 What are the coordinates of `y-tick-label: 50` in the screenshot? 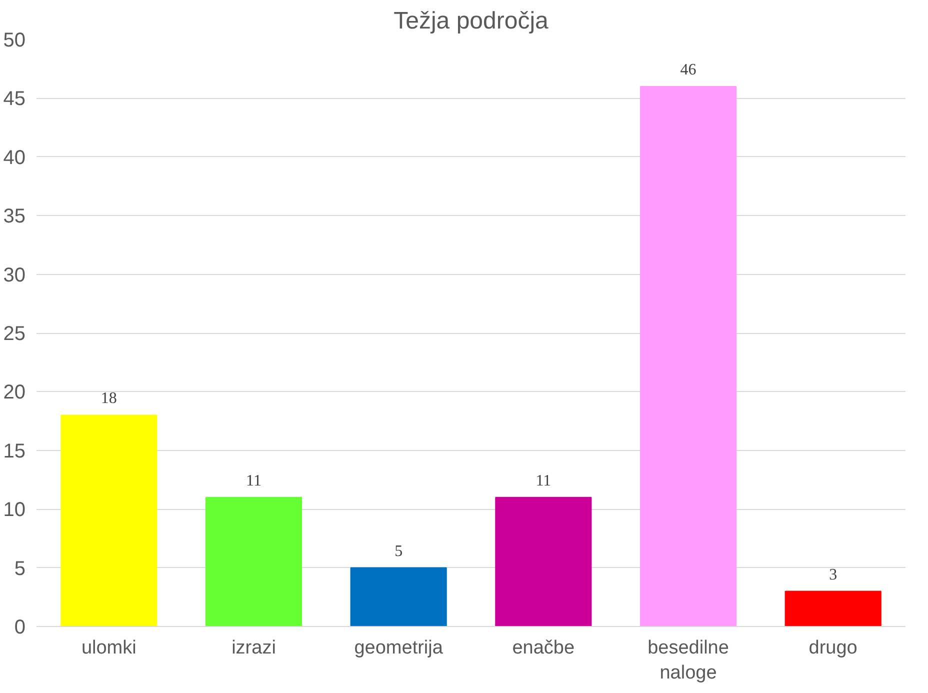 It's located at (14, 41).